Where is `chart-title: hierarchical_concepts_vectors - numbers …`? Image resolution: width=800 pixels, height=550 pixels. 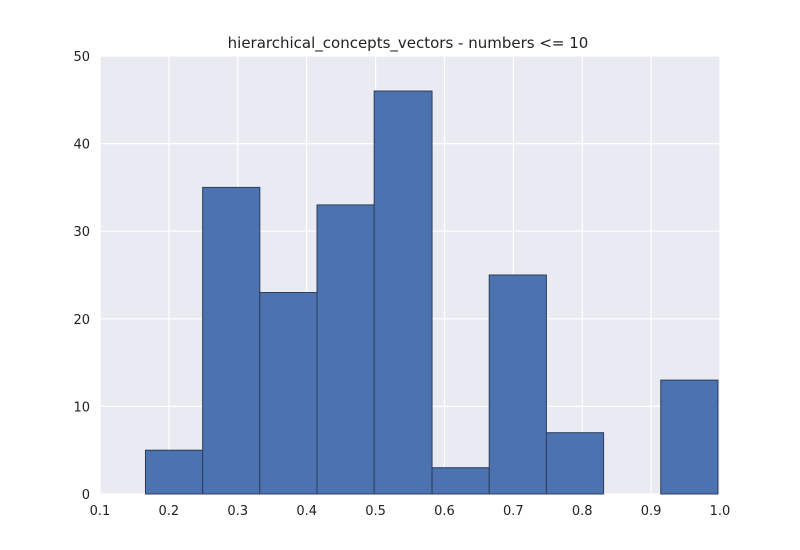
chart-title: hierarchical_concepts_vectors - numbers … is located at coordinates (408, 43).